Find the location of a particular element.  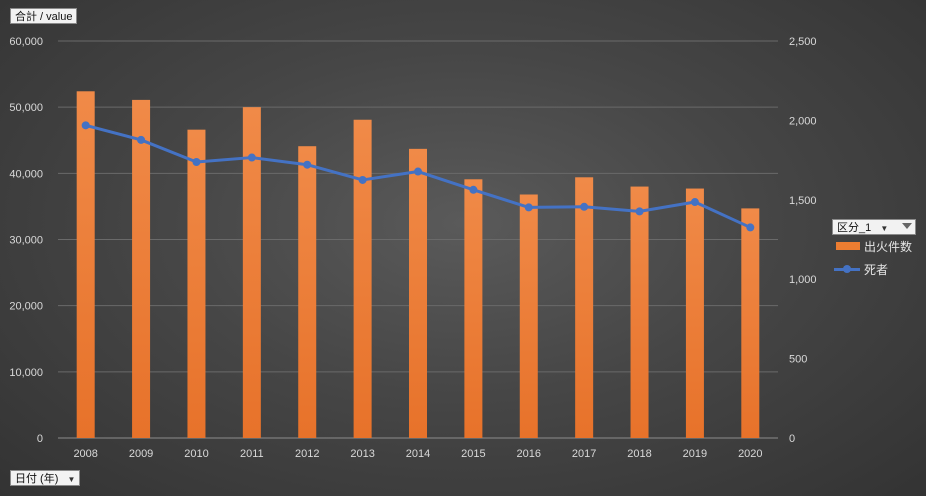

value-field-button: 合計 / value is located at coordinates (44, 16).